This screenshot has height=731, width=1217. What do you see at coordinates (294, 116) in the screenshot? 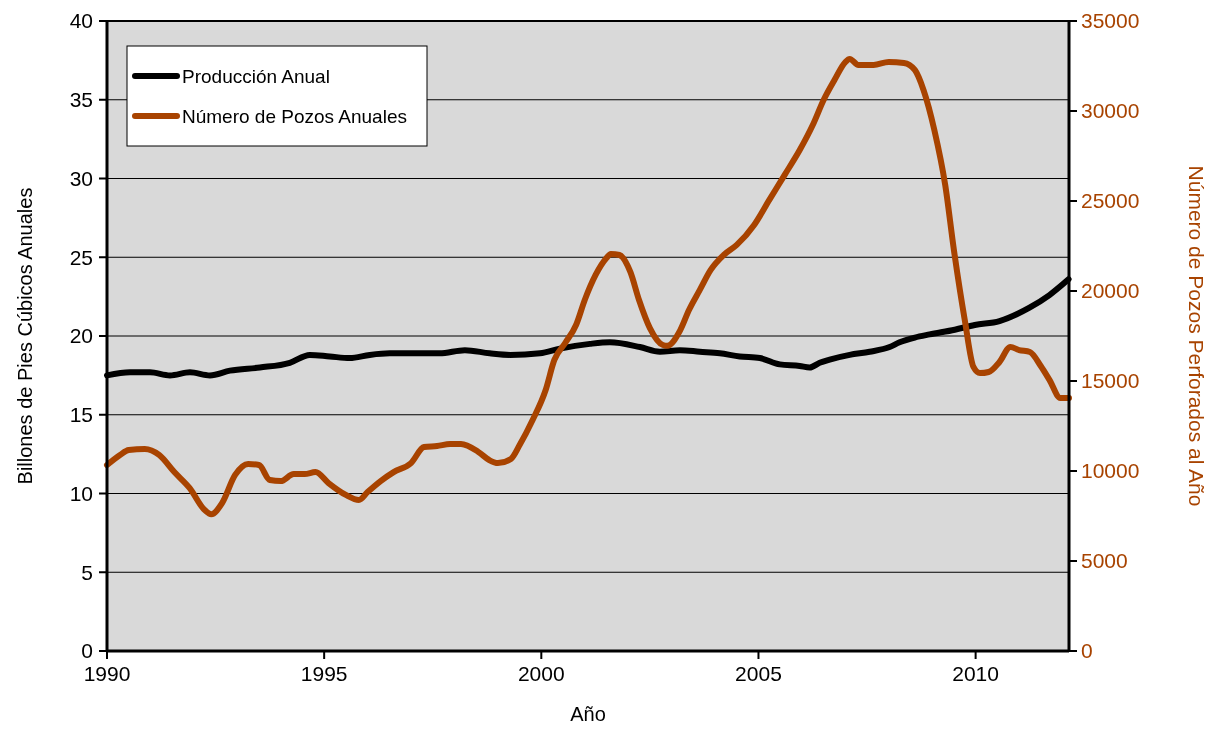
I see `legend-label: Número de Pozos Anuales` at bounding box center [294, 116].